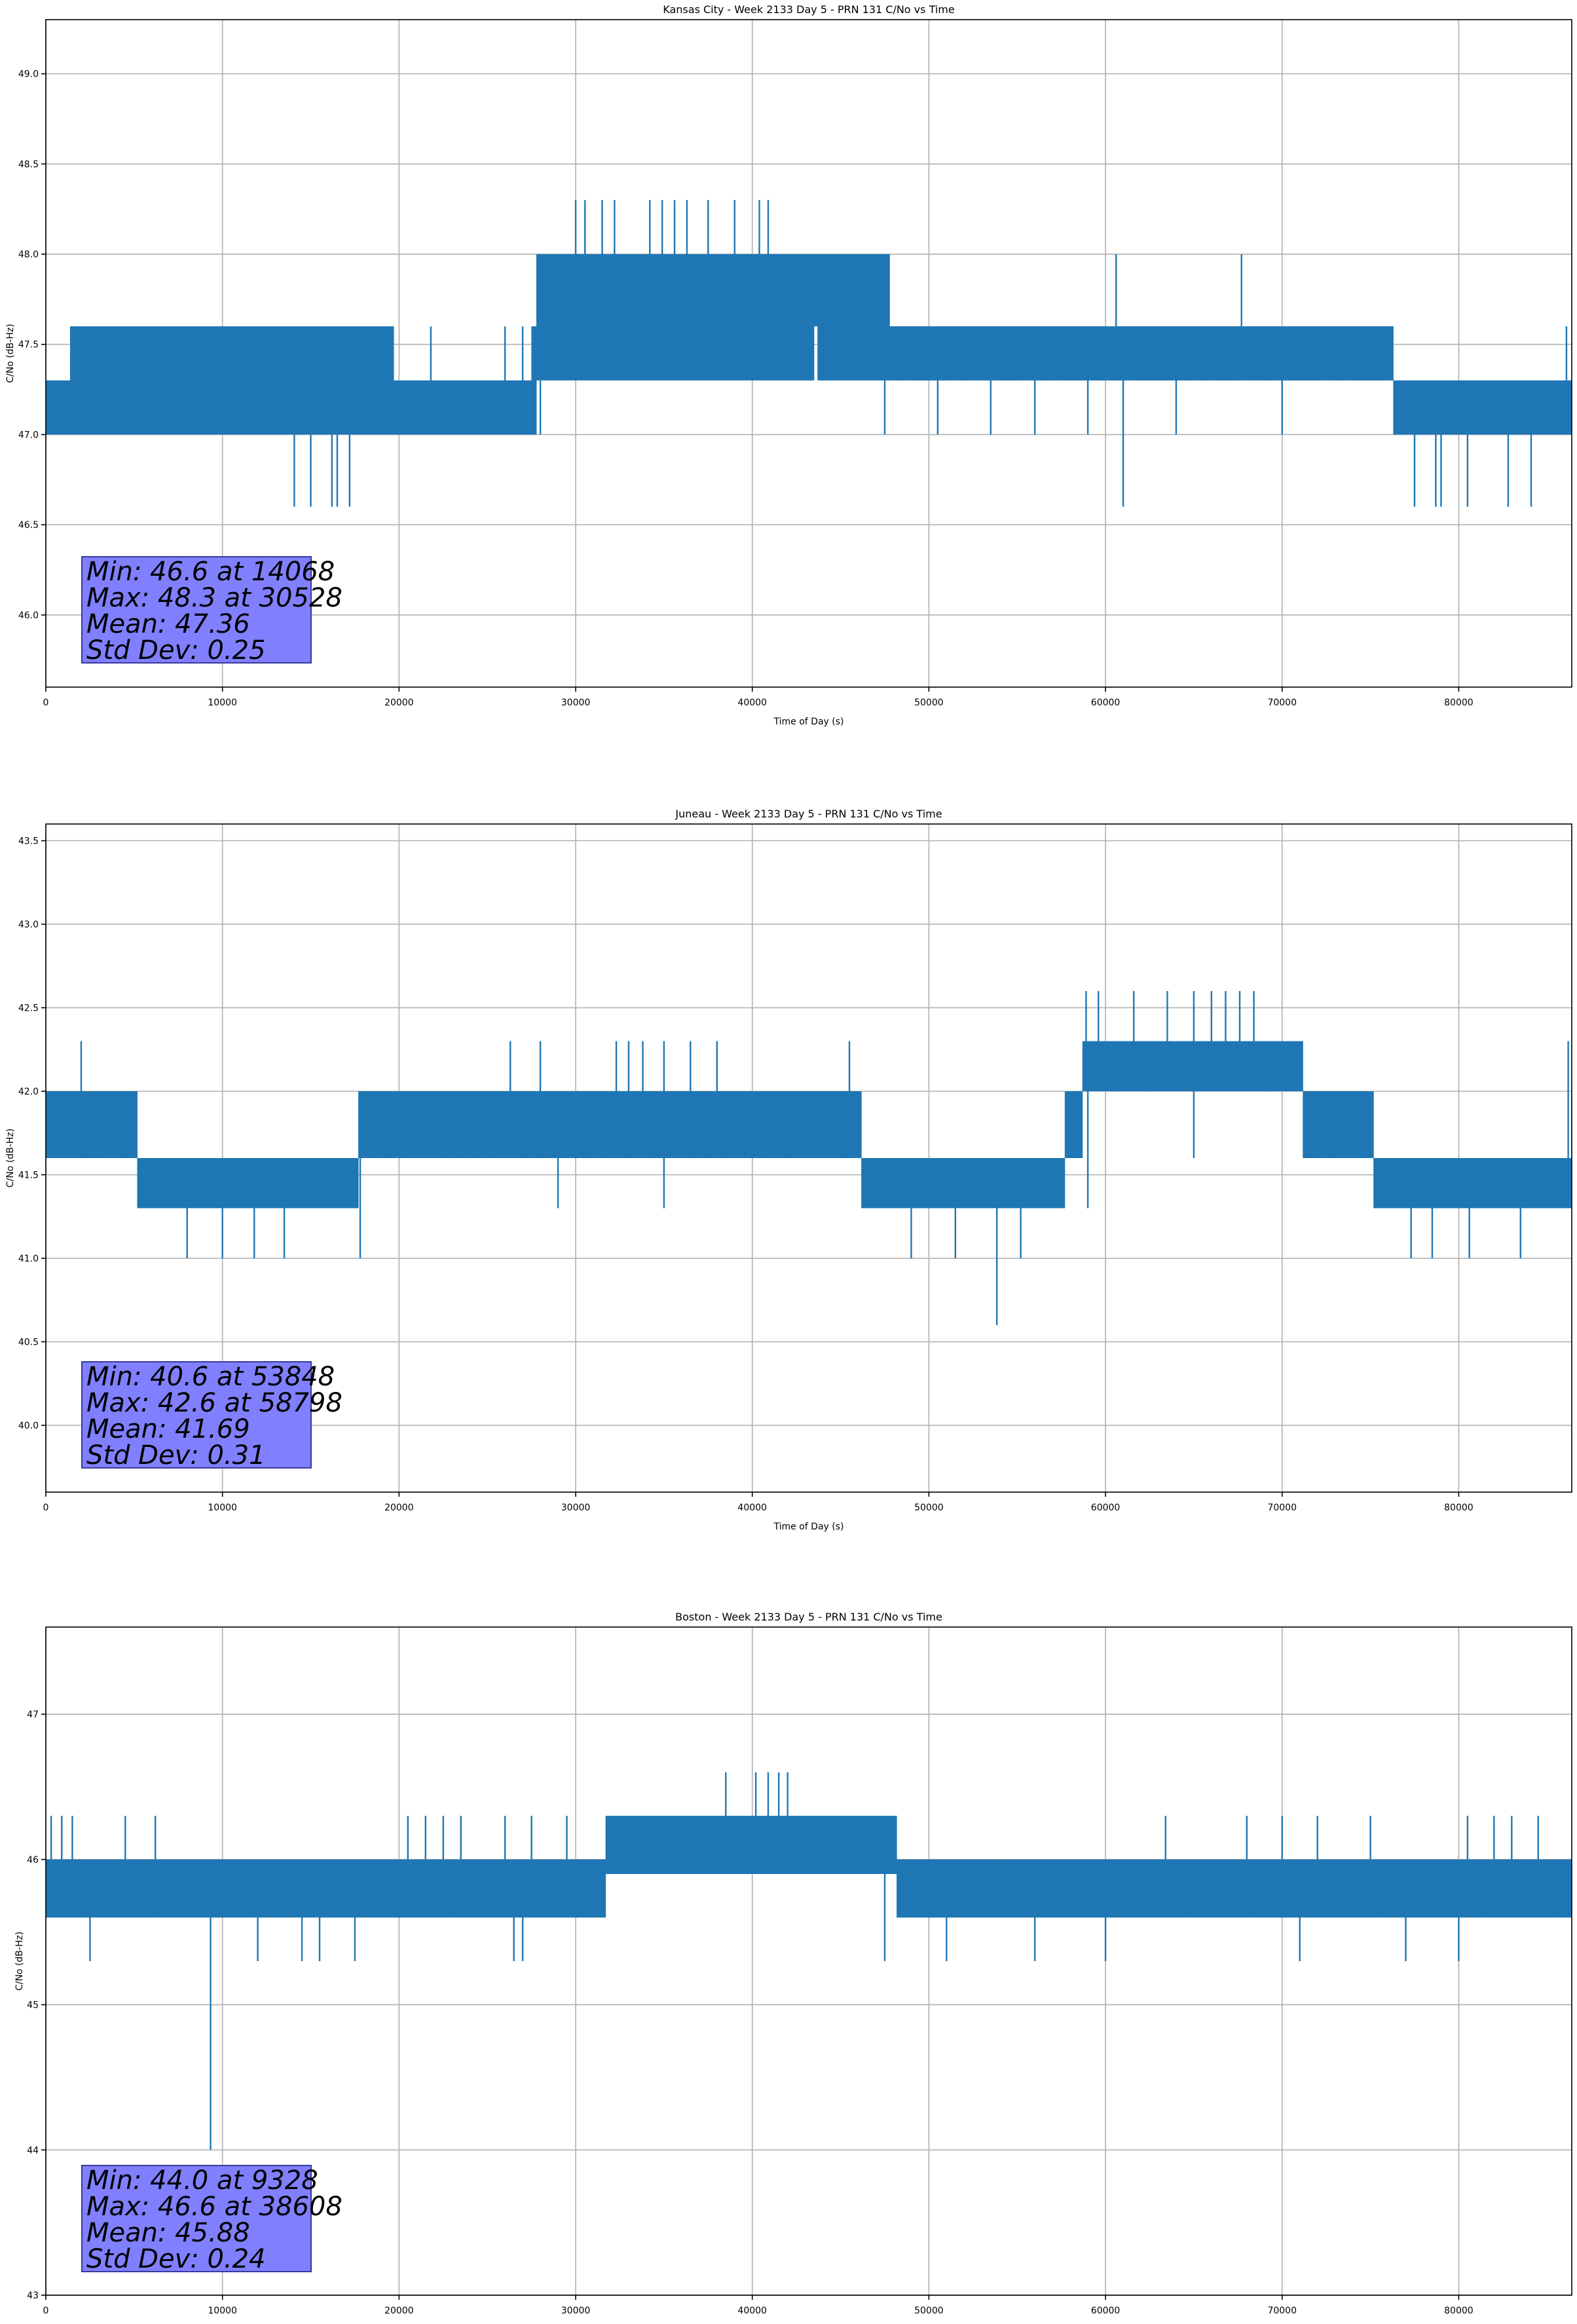 Image resolution: width=1577 pixels, height=2324 pixels. I want to click on y-tick-label: 46.5, so click(28, 525).